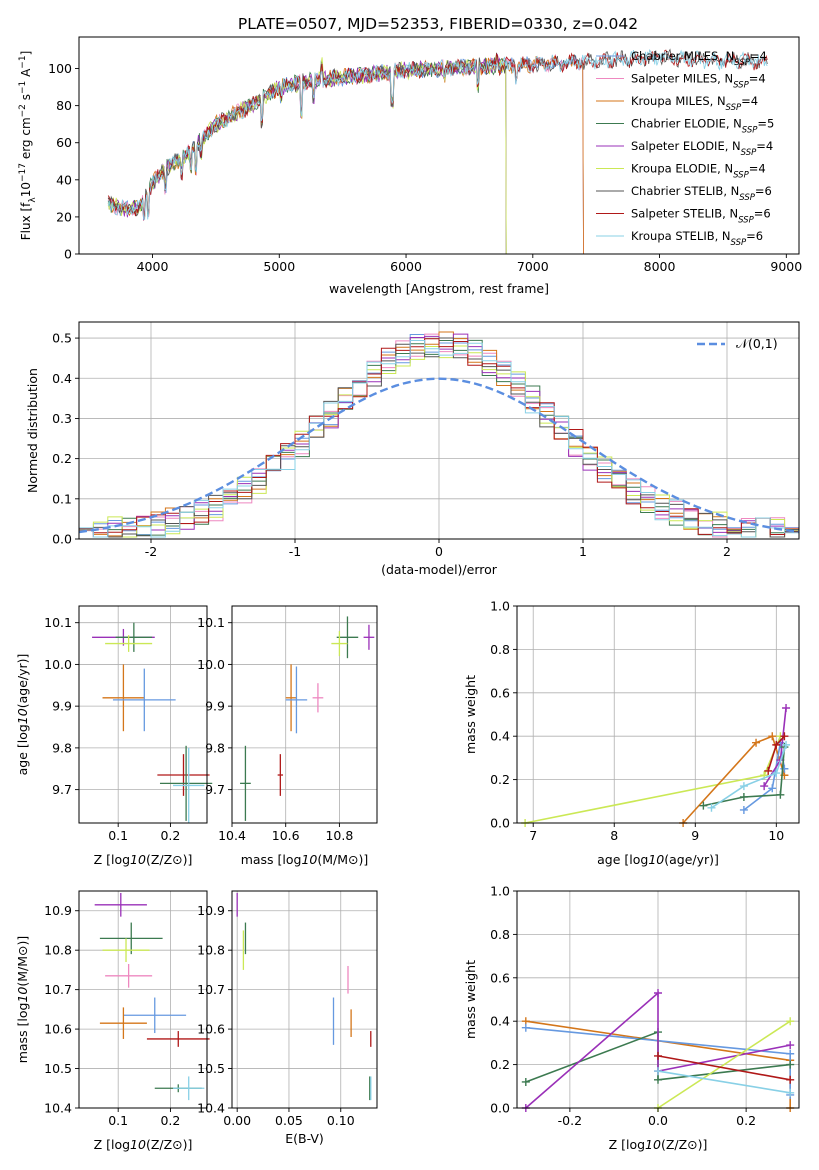 This screenshot has width=819, height=1170. I want to click on x-tick-label: -2, so click(151, 551).